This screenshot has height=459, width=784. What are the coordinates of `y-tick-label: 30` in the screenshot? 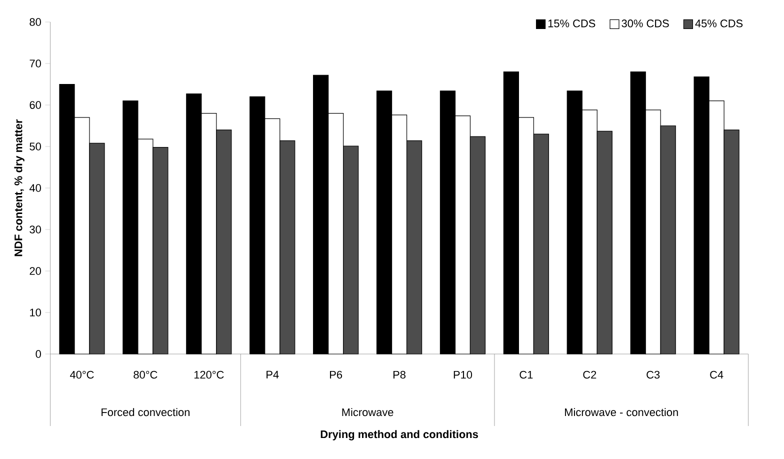 It's located at (35, 230).